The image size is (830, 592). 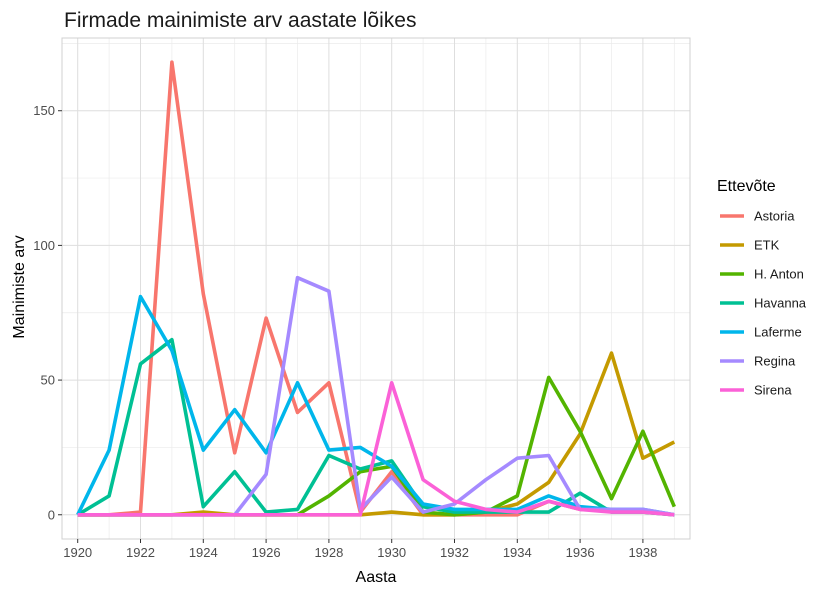 I want to click on x-tick-label: 1922, so click(x=140, y=552).